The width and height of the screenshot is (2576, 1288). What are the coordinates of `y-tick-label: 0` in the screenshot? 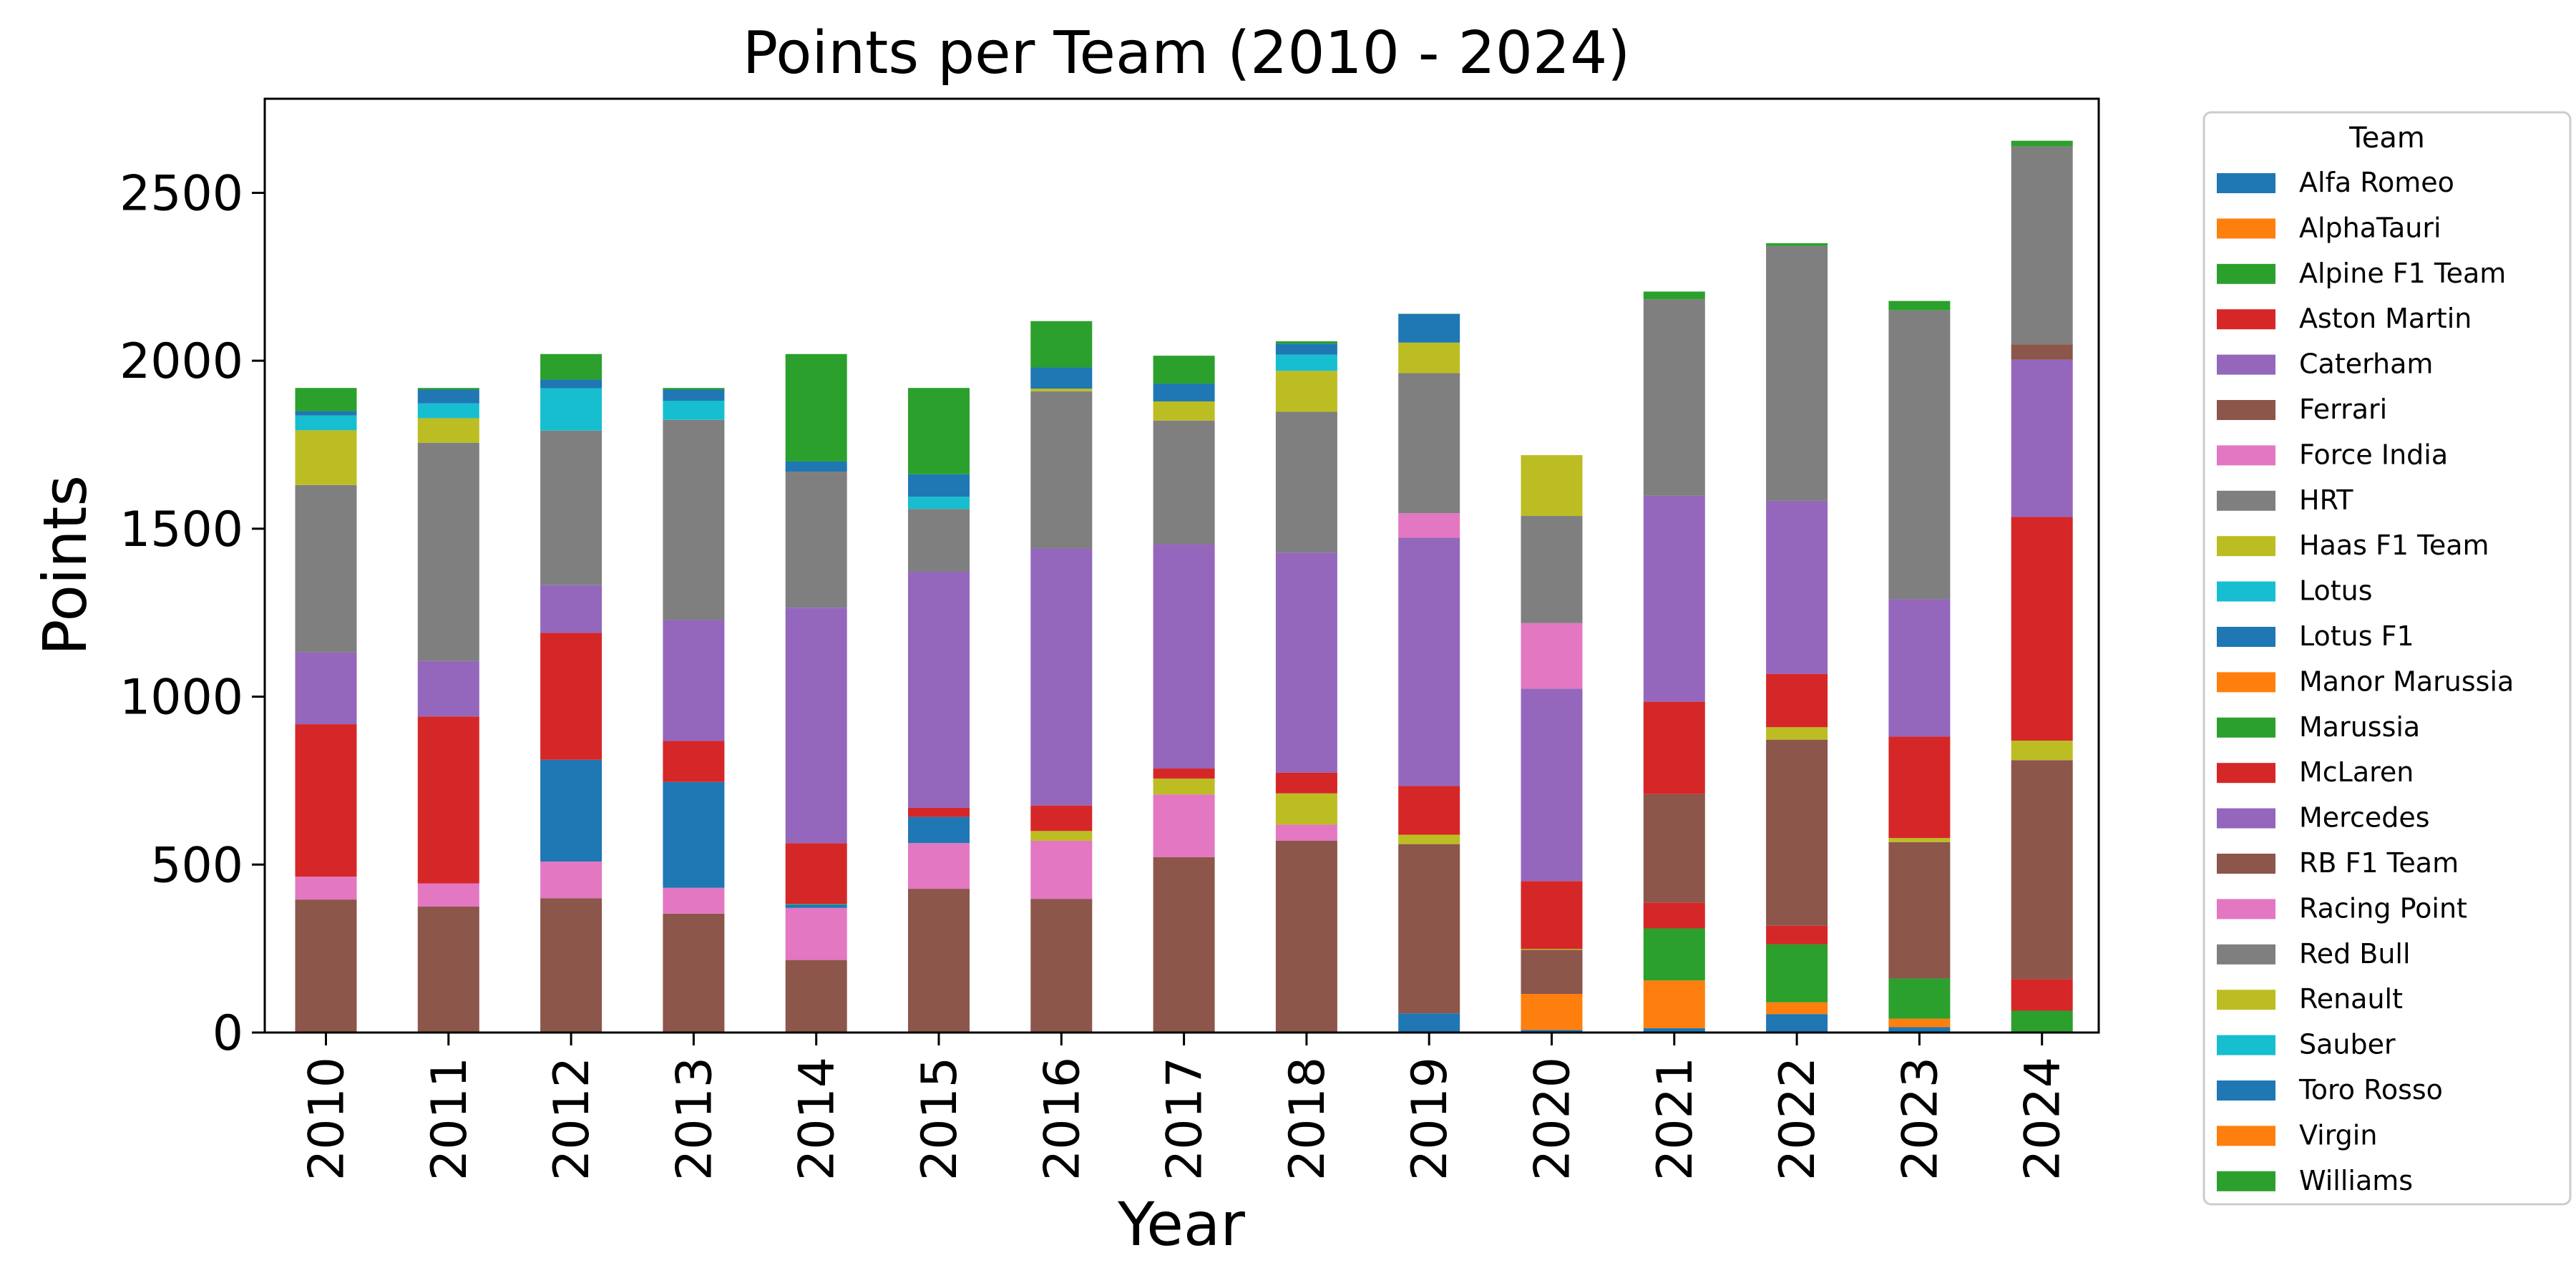 It's located at (228, 1033).